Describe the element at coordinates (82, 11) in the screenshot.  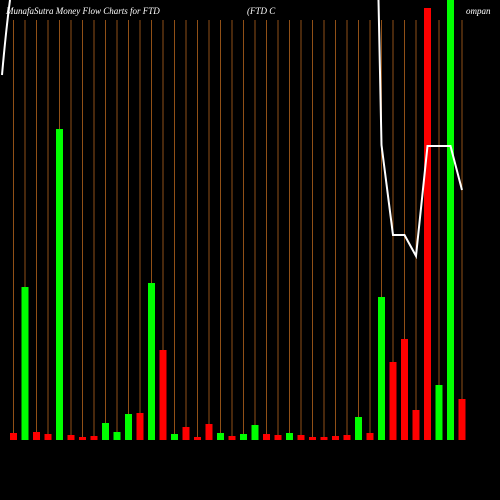
I see `chart-title: MunafaSutra Money Flow Charts for FTD` at that location.